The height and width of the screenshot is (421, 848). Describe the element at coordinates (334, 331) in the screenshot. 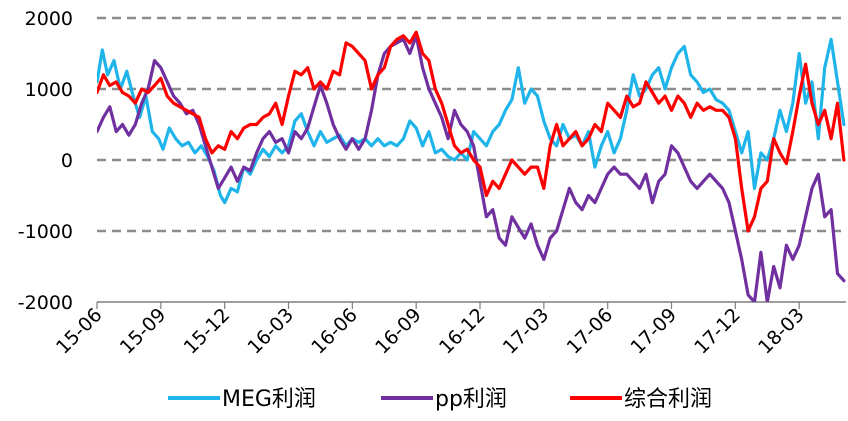

I see `x-tick-label: 16-06` at that location.